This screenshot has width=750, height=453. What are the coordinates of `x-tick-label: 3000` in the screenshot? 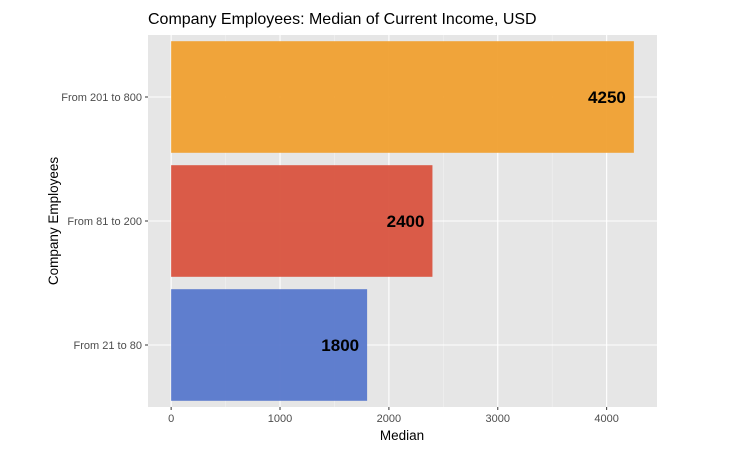 It's located at (498, 419).